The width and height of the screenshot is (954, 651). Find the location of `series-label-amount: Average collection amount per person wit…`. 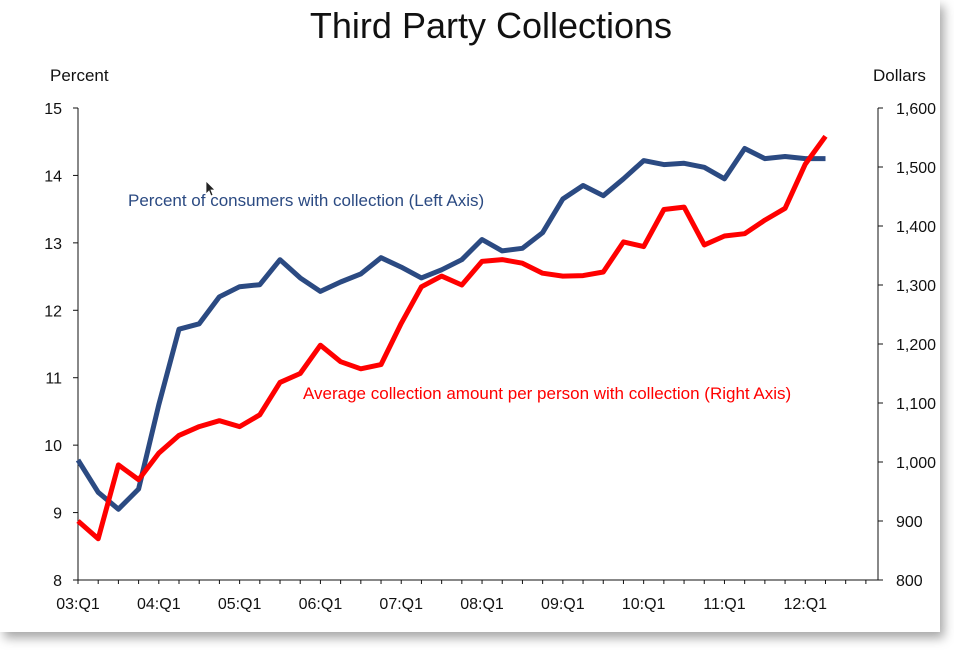

series-label-amount: Average collection amount per person wit… is located at coordinates (547, 393).